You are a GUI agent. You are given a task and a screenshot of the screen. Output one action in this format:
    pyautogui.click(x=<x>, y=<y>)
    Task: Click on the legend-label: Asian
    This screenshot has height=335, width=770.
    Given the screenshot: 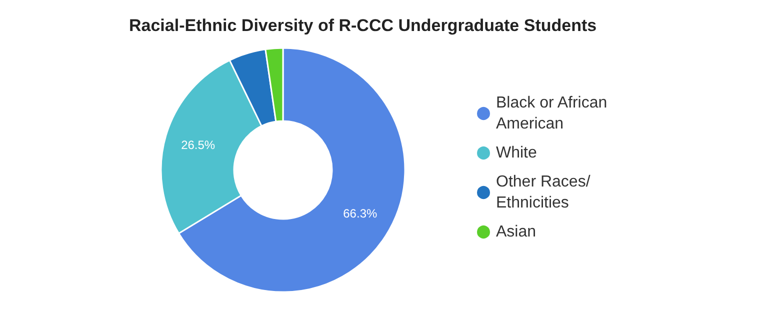 What is the action you would take?
    pyautogui.click(x=516, y=232)
    